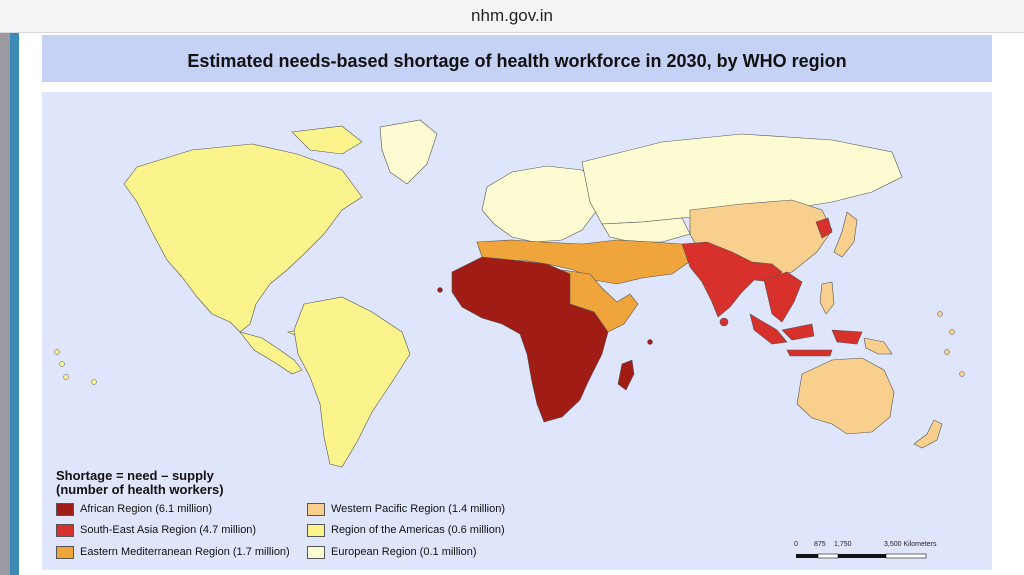 This screenshot has height=575, width=1024. I want to click on window-edge, so click(5, 304).